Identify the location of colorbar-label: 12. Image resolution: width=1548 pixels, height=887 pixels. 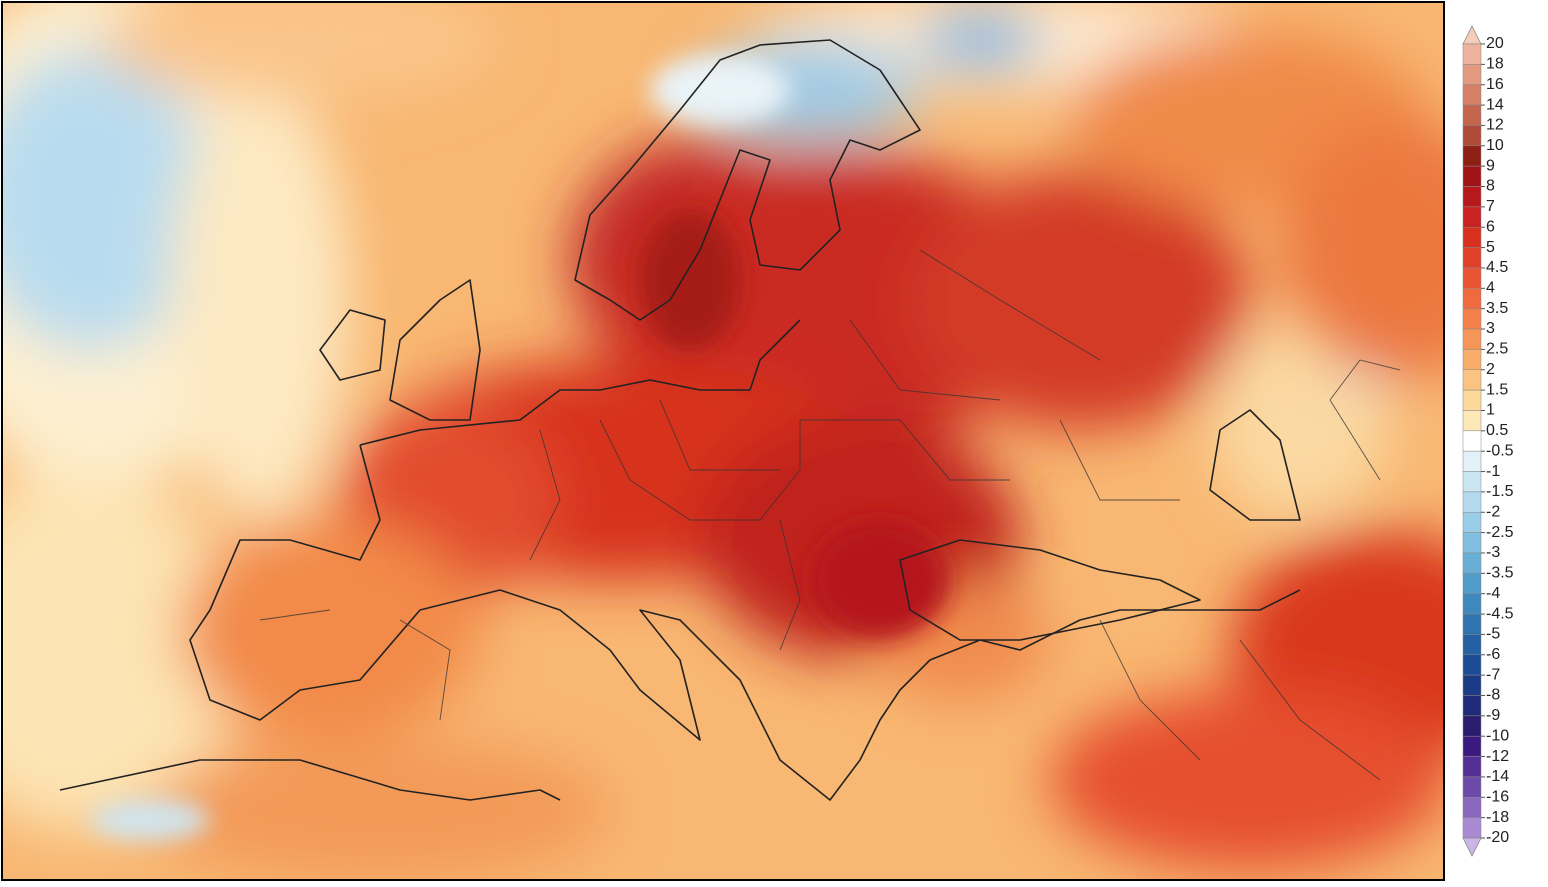
(1495, 125).